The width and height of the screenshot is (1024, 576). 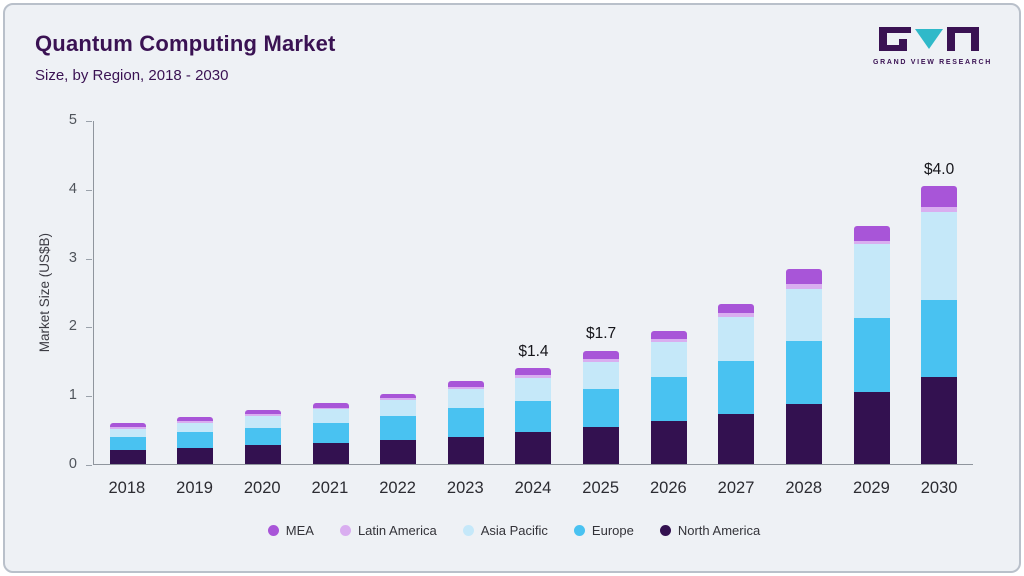 What do you see at coordinates (668, 488) in the screenshot?
I see `x-tick-label-2026: 2026` at bounding box center [668, 488].